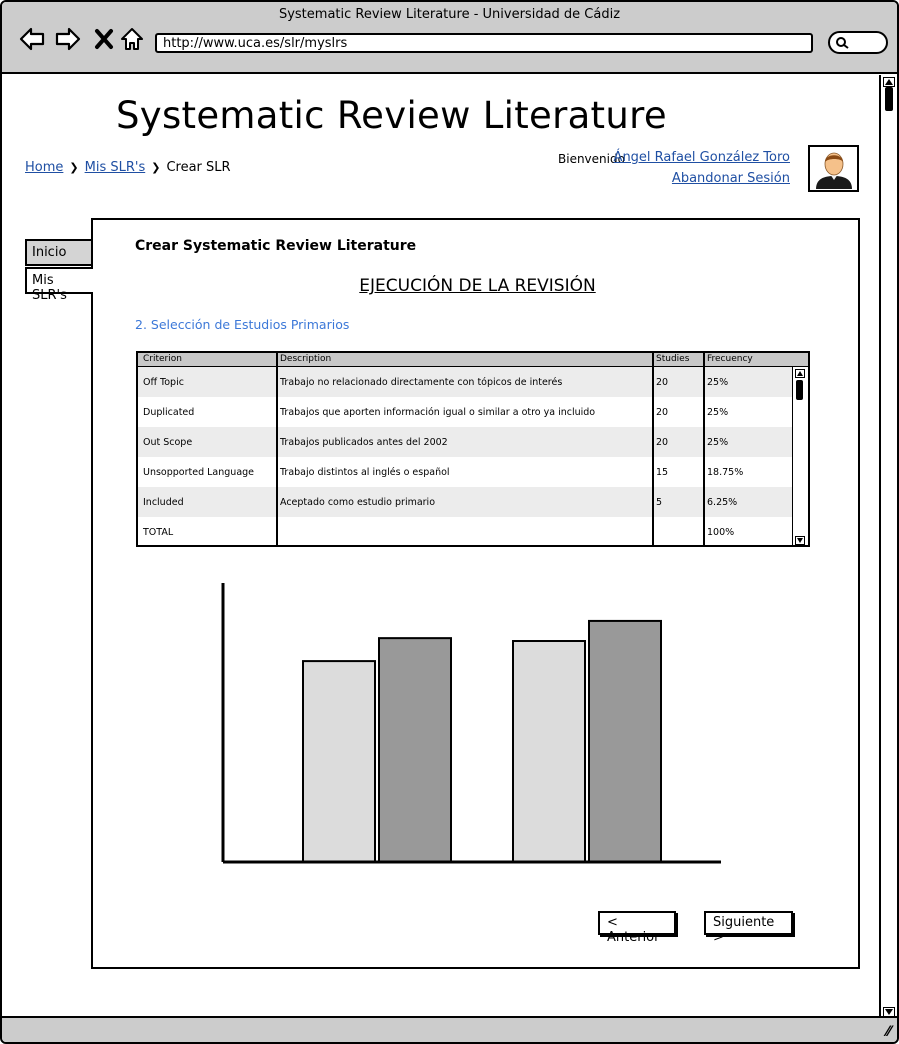 Image resolution: width=899 pixels, height=1044 pixels. I want to click on back-arrow-icon, so click(32, 39).